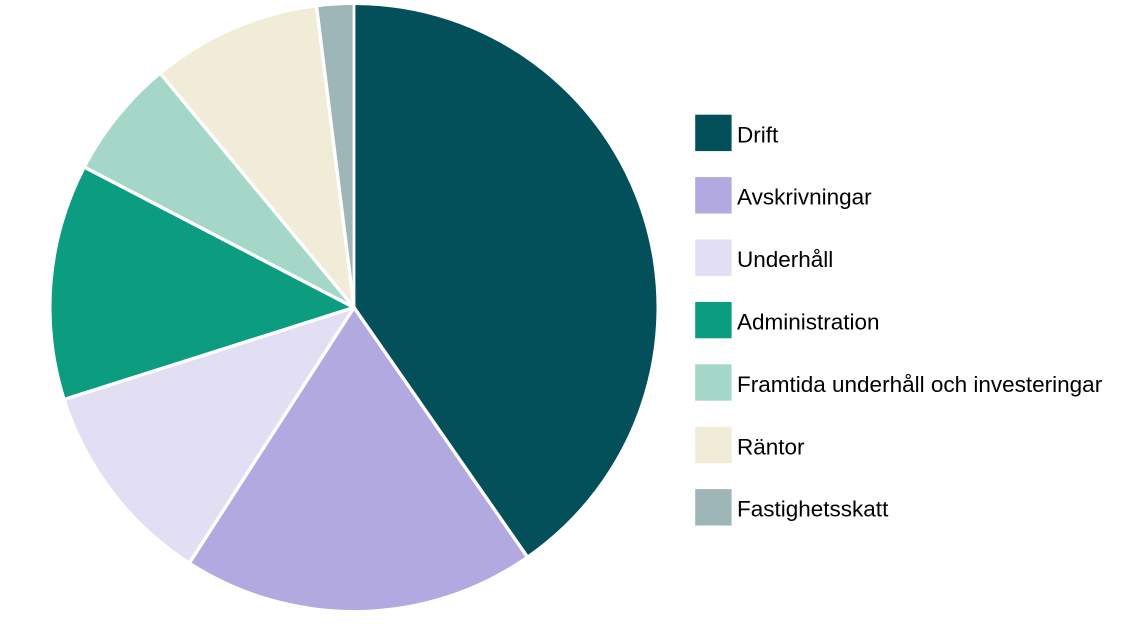  Describe the element at coordinates (758, 134) in the screenshot. I see `svg-text: Drift` at that location.